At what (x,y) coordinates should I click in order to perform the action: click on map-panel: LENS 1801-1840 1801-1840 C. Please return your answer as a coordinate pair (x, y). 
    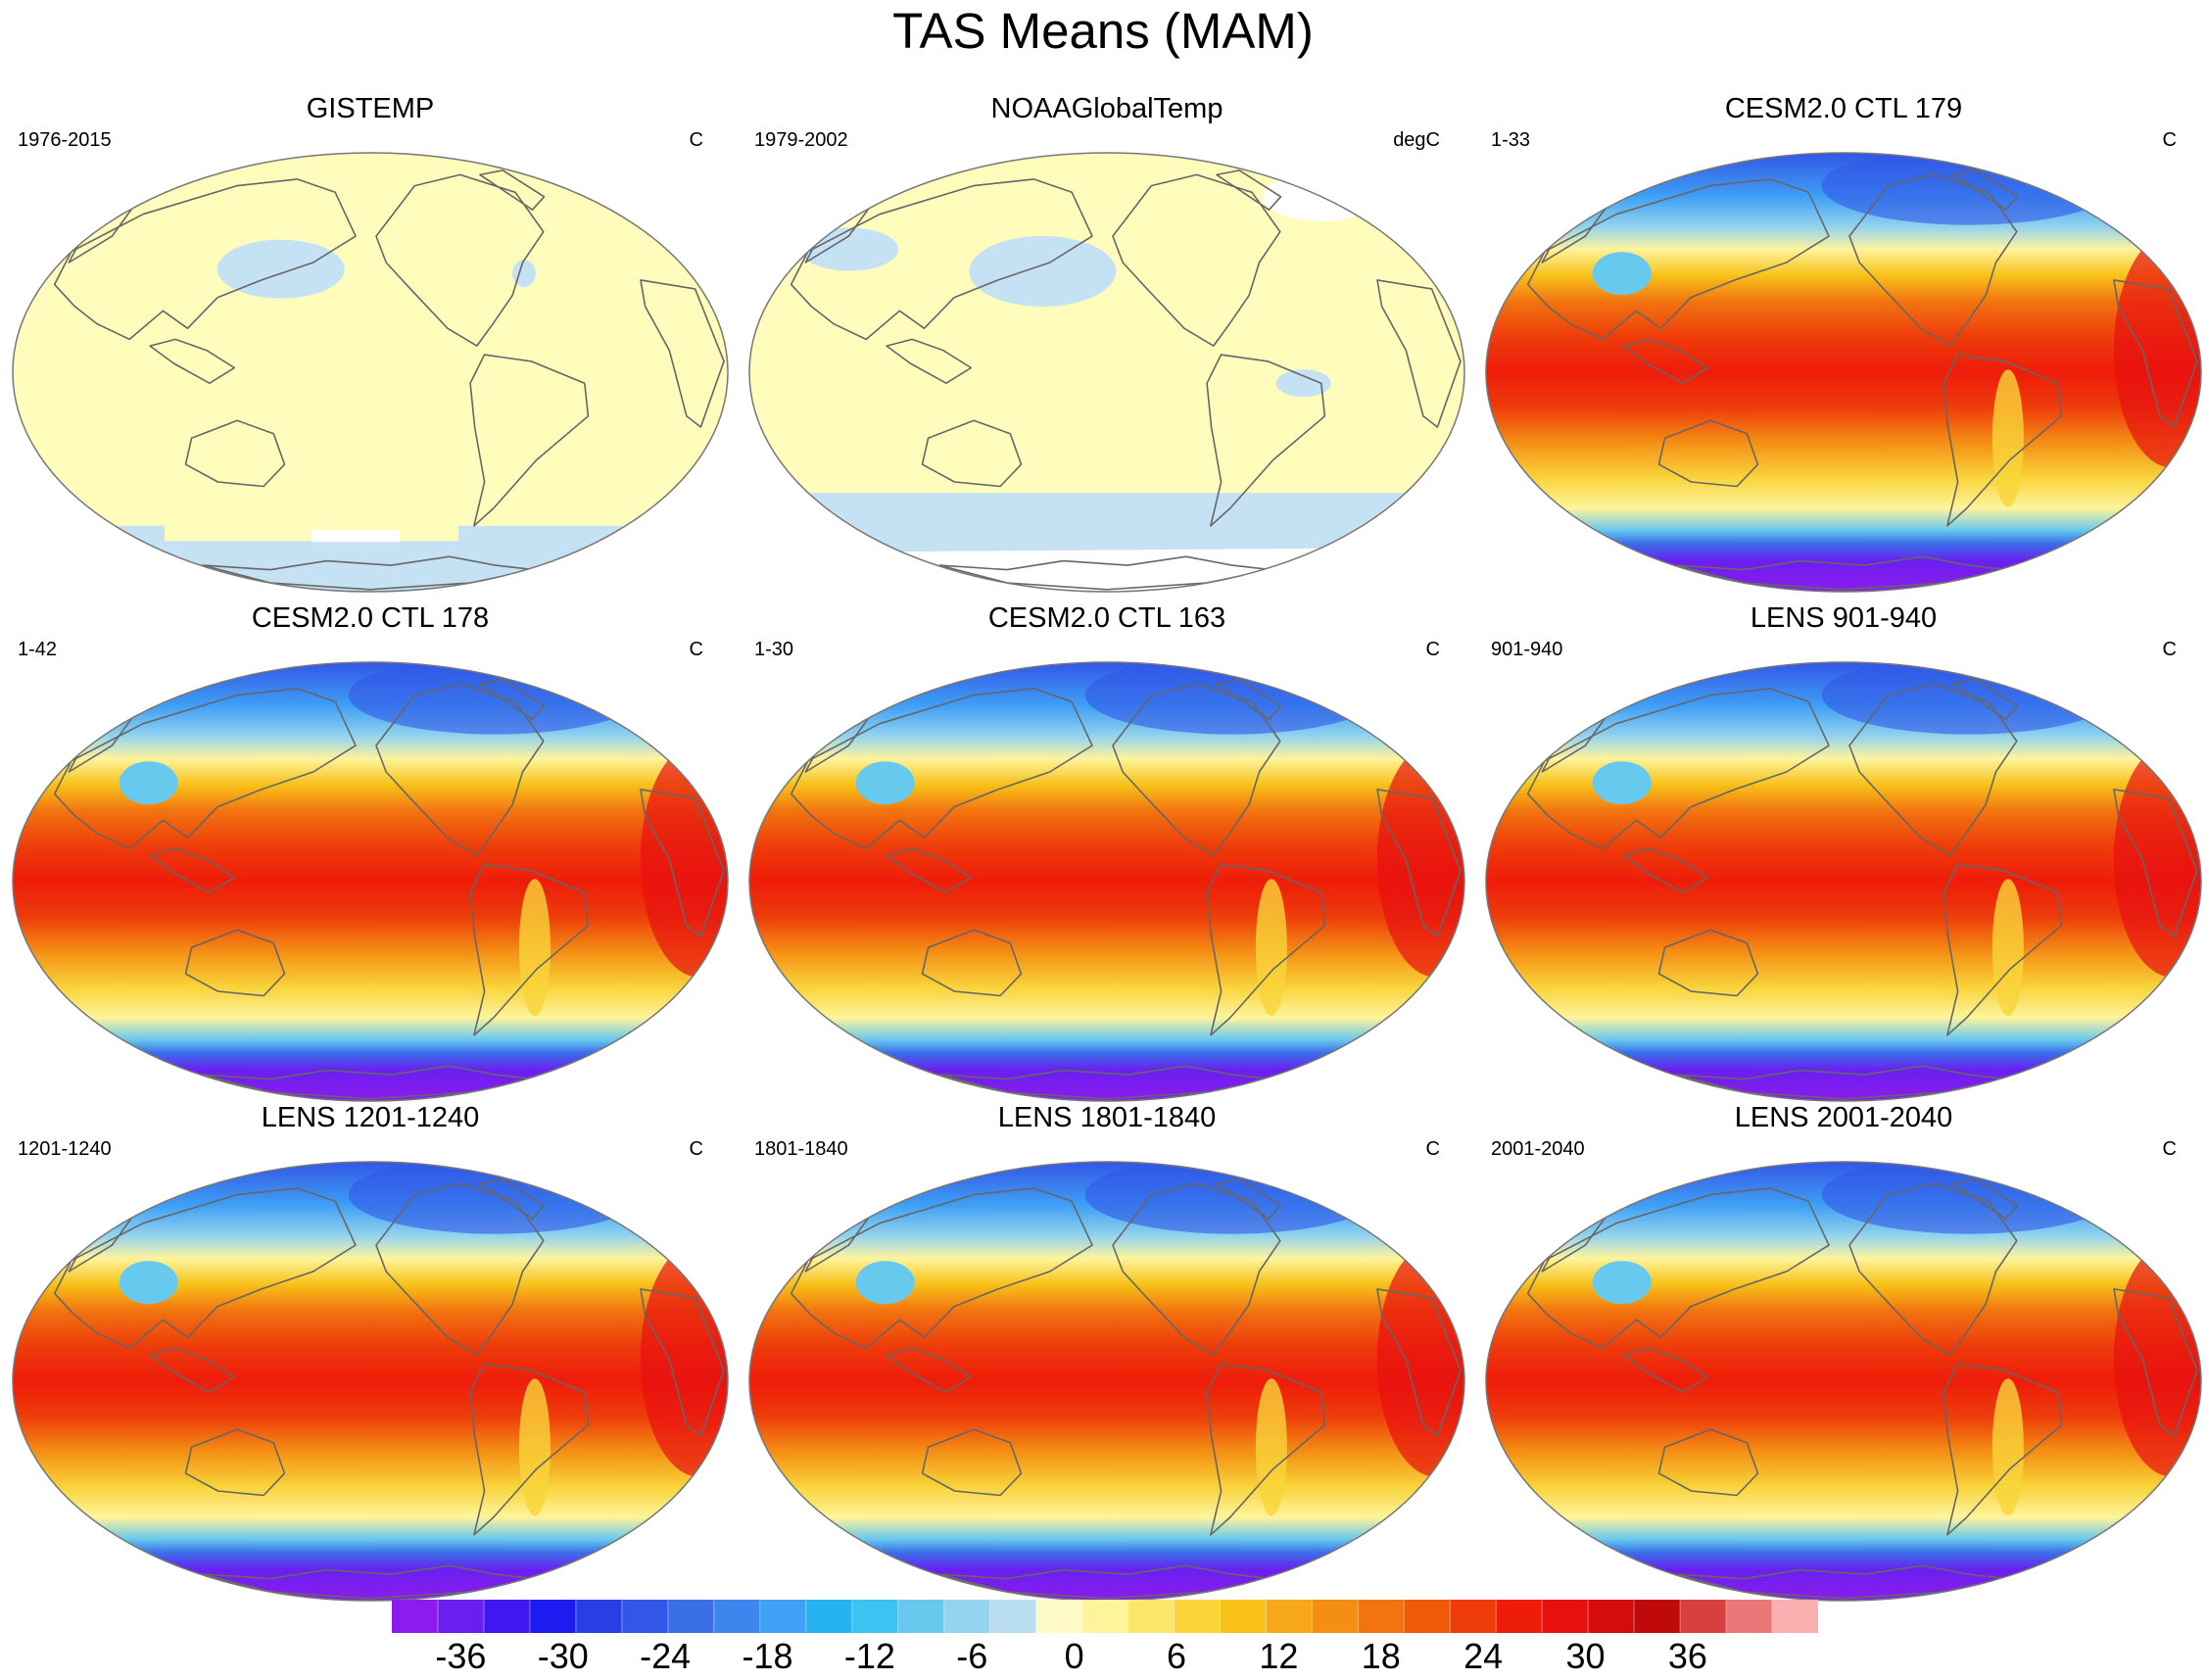
    Looking at the image, I should click on (1106, 1356).